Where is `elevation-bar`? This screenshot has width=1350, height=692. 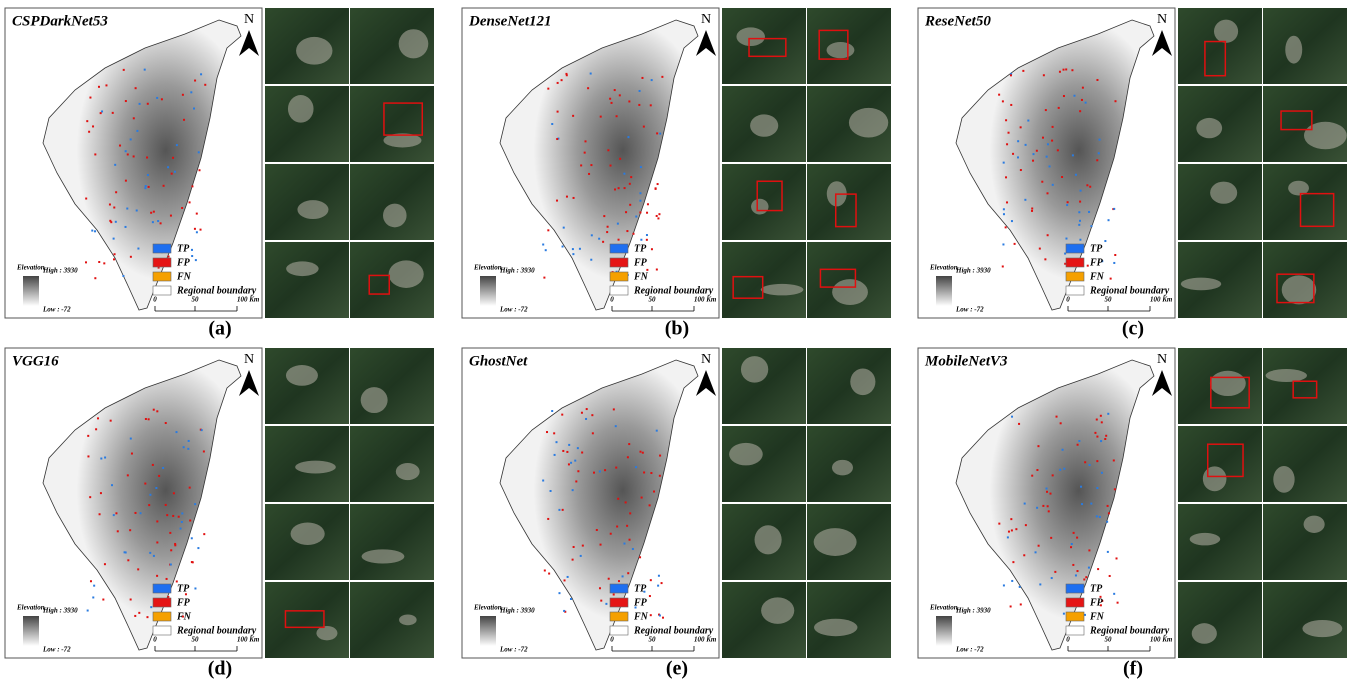 elevation-bar is located at coordinates (31, 631).